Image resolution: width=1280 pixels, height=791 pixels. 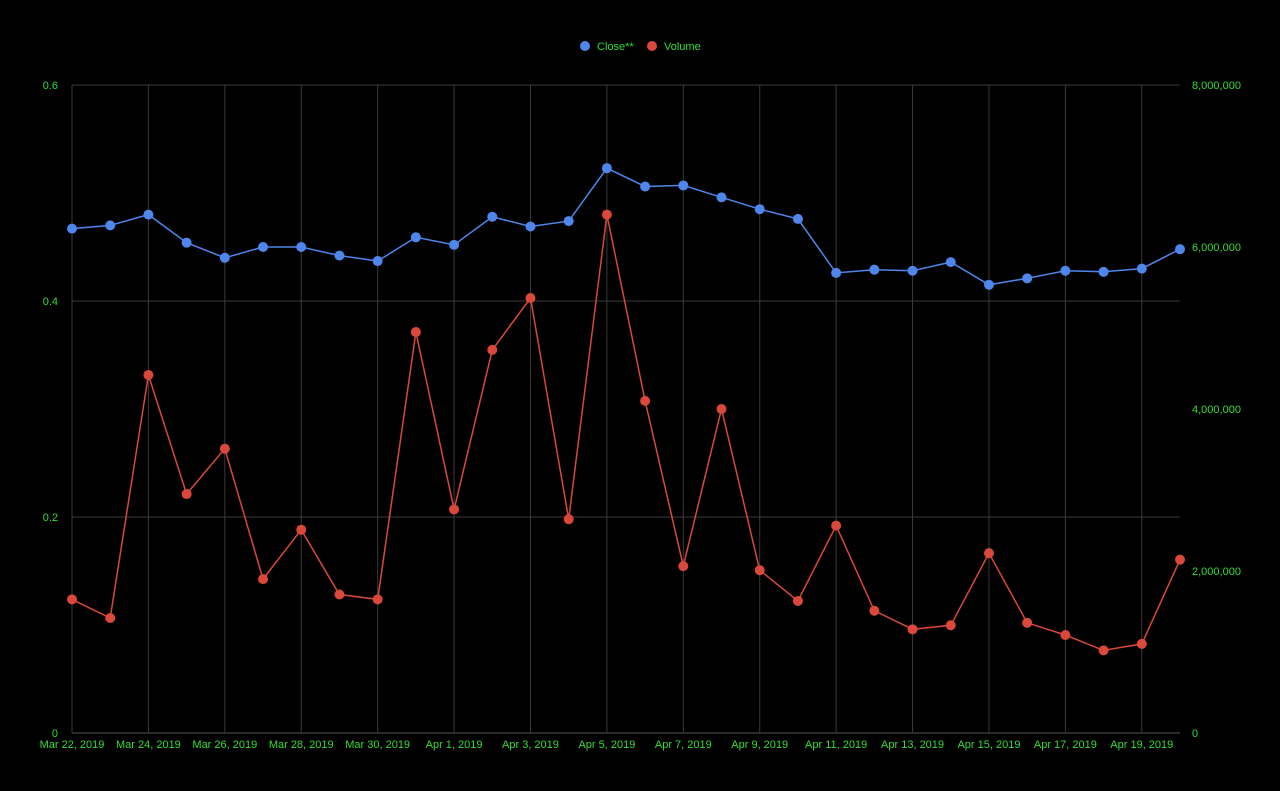 I want to click on x-axis-tick-label: Apr 15, 2019, so click(x=988, y=745).